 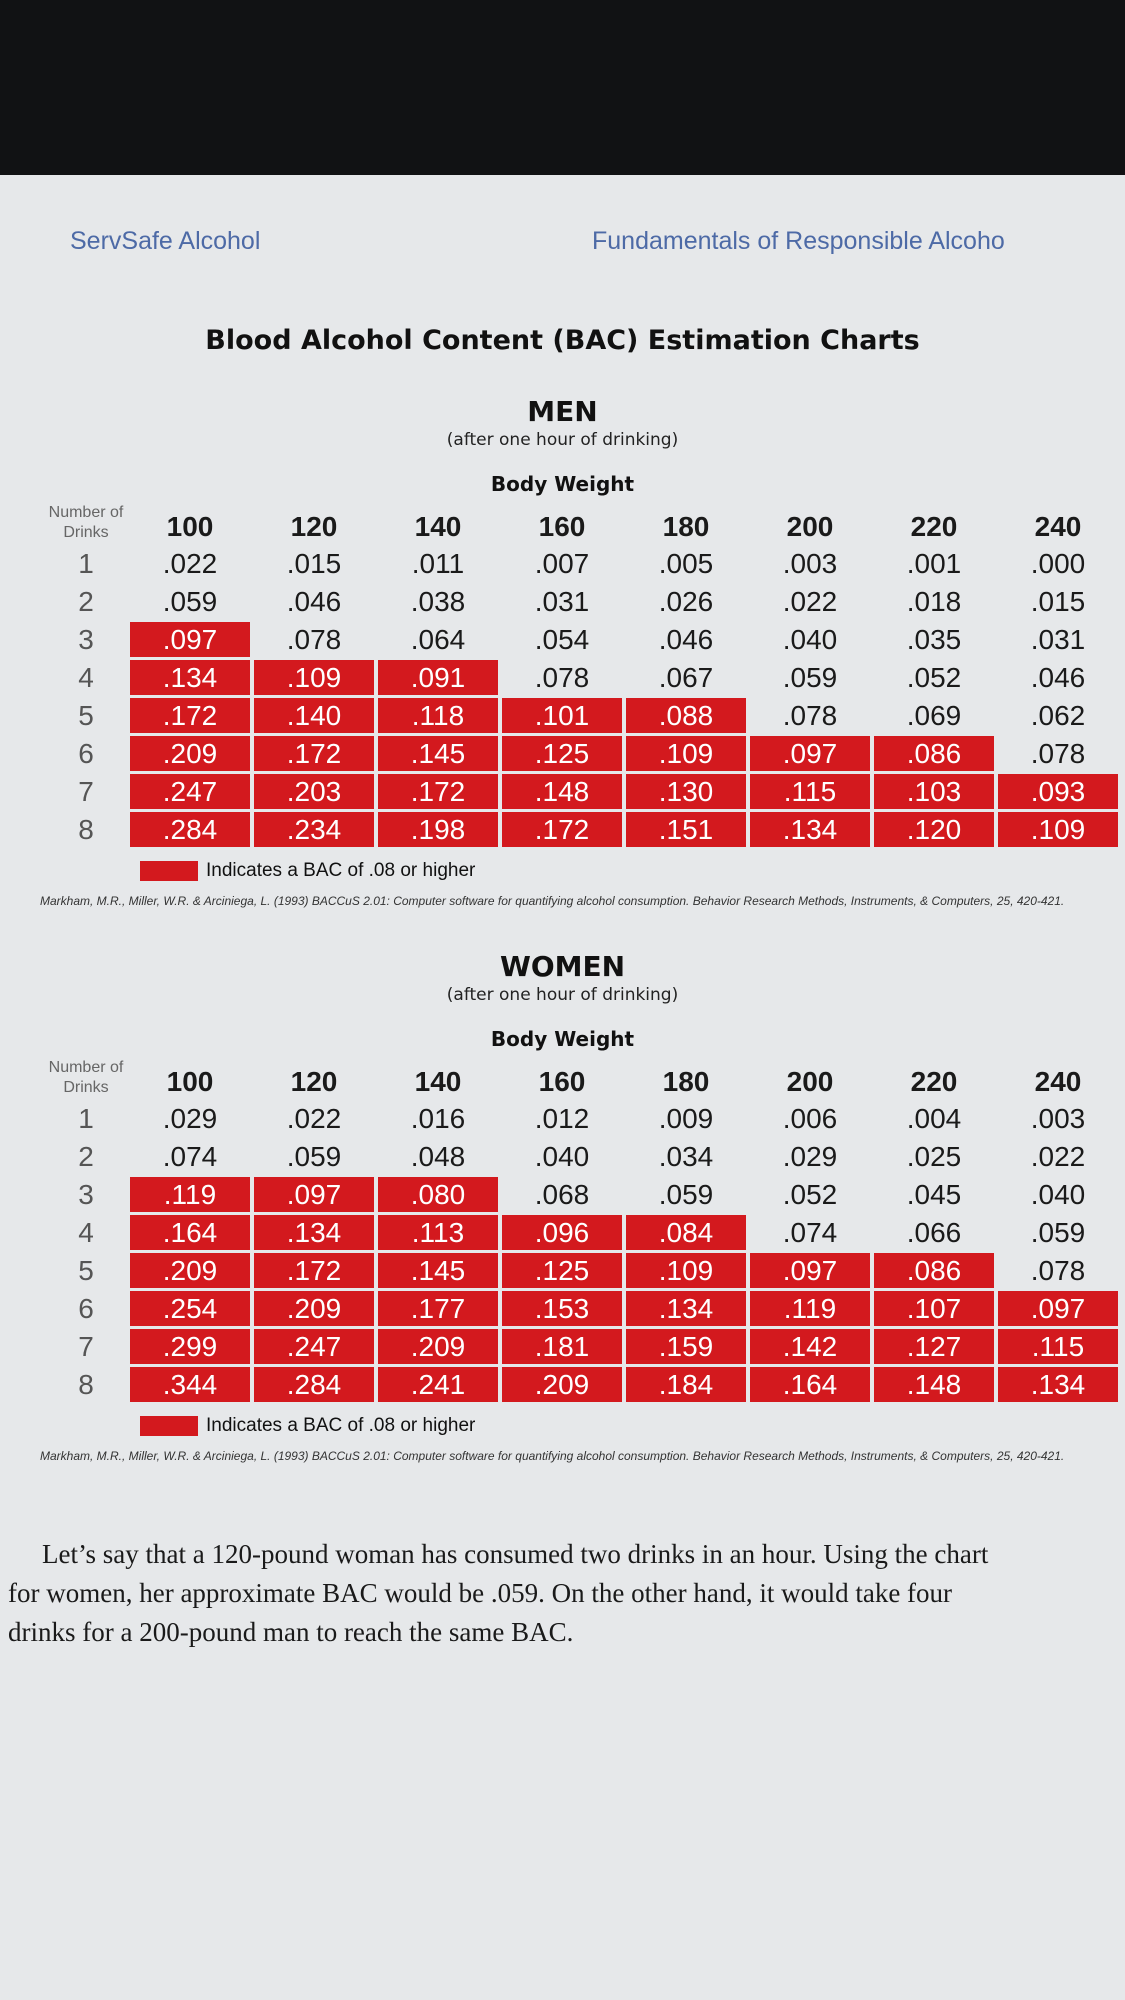 What do you see at coordinates (582, 829) in the screenshot?
I see `data-row: 8 .284.234.198.172.151.134.120.109` at bounding box center [582, 829].